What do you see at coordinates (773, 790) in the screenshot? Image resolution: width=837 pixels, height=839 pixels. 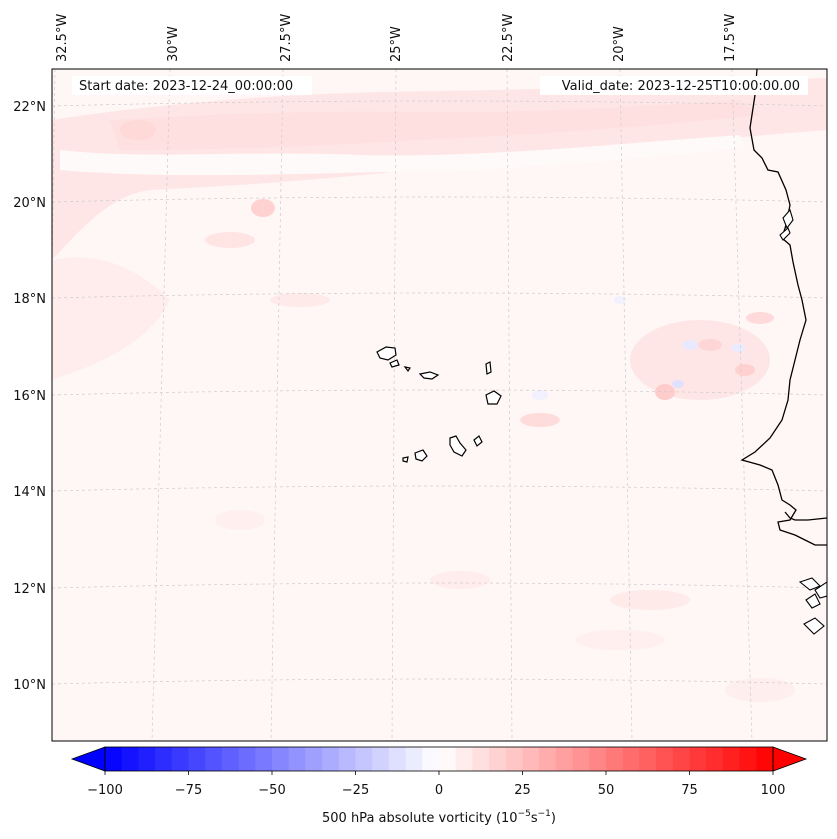 I see `colorbar-tick-label: 100` at bounding box center [773, 790].